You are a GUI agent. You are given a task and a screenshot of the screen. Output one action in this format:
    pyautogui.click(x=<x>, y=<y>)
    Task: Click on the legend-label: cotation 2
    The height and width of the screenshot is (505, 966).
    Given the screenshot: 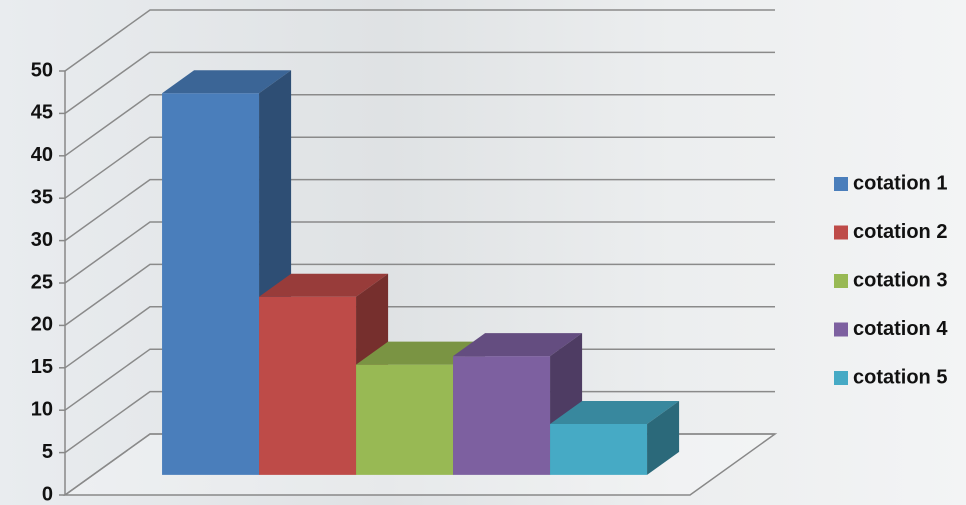 What is the action you would take?
    pyautogui.click(x=900, y=232)
    